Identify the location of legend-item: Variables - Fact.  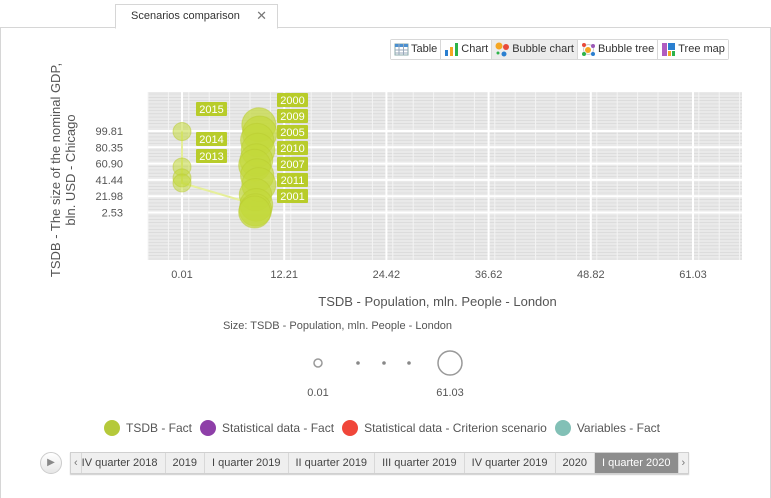
(607, 428).